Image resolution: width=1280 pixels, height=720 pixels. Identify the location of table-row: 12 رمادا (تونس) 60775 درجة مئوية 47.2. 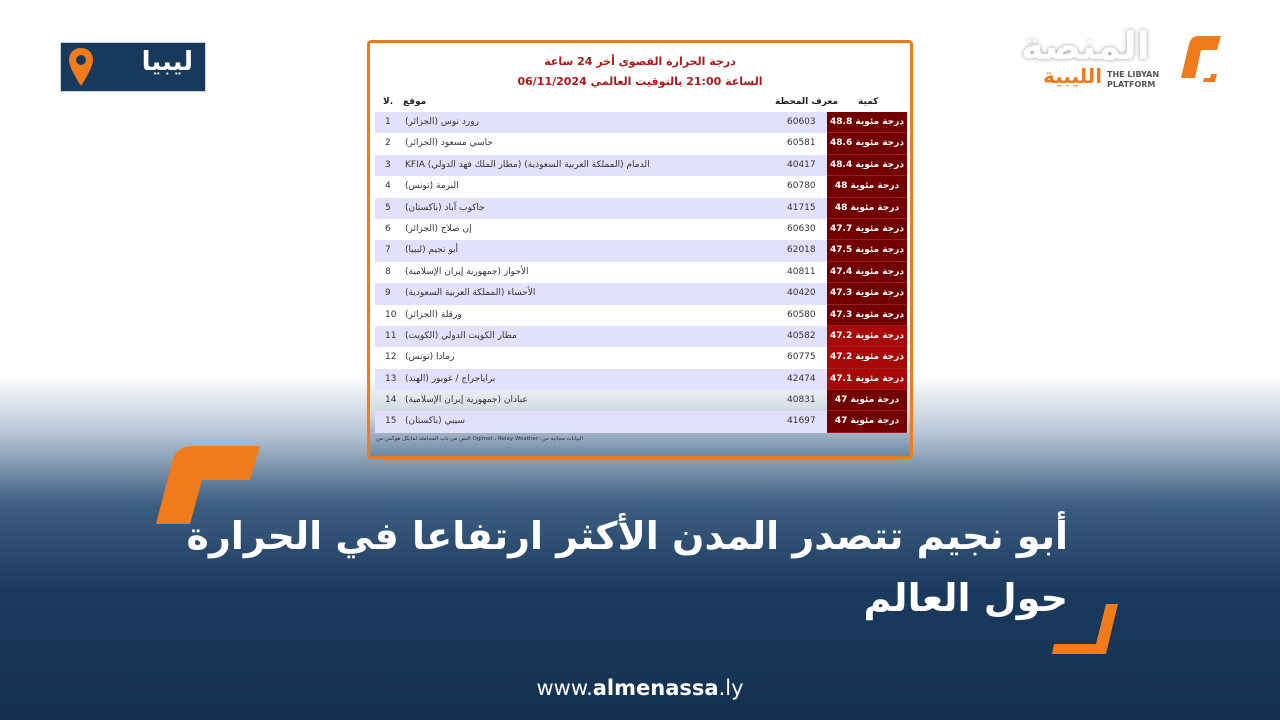
(641, 358).